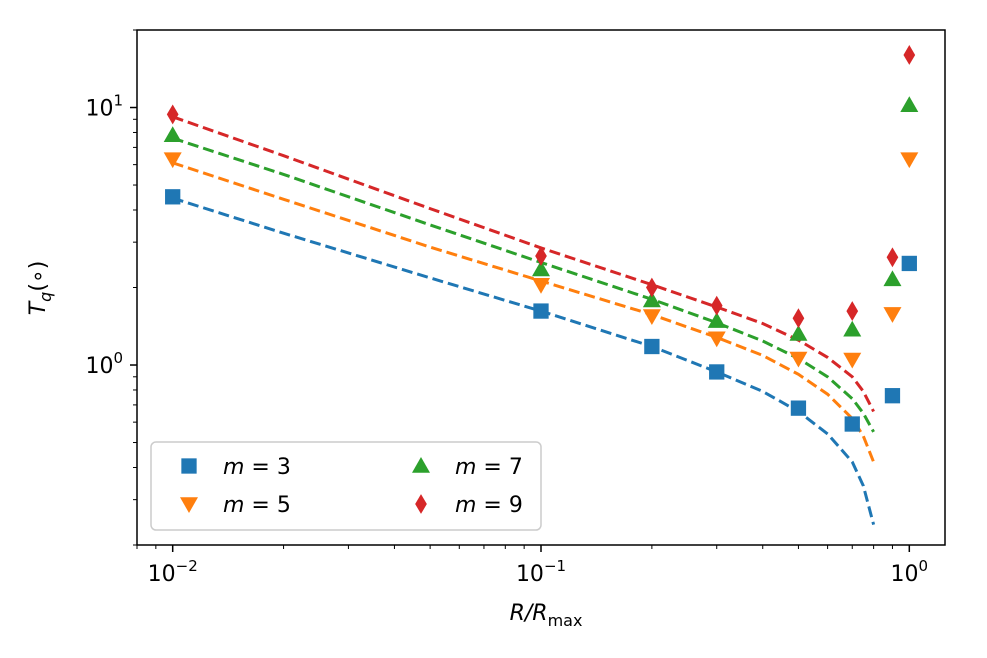 The height and width of the screenshot is (658, 987). What do you see at coordinates (499, 467) in the screenshot?
I see `legend-label-value: = 7` at bounding box center [499, 467].